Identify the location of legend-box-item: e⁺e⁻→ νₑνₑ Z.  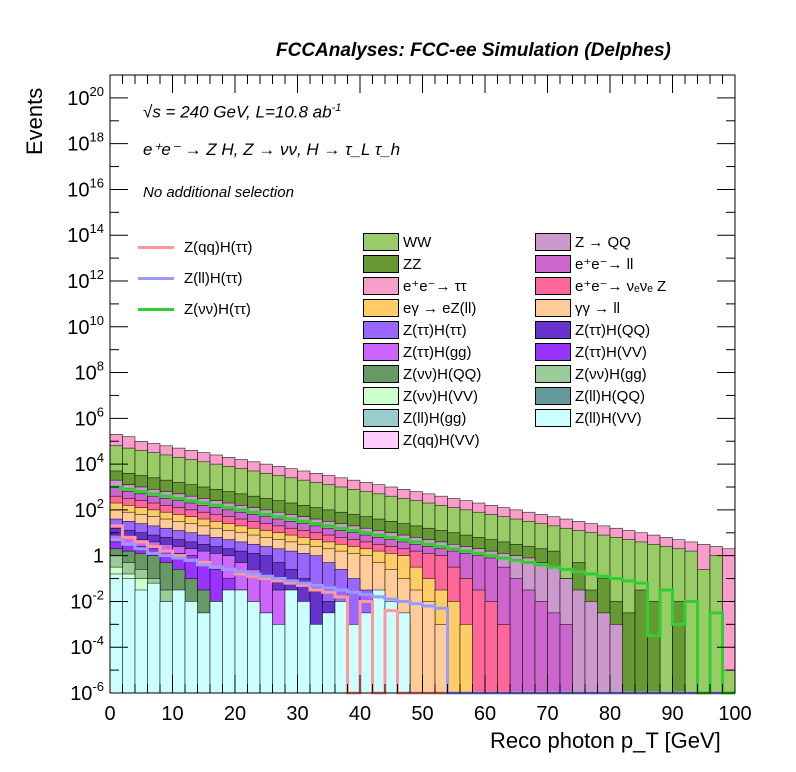
(600, 286).